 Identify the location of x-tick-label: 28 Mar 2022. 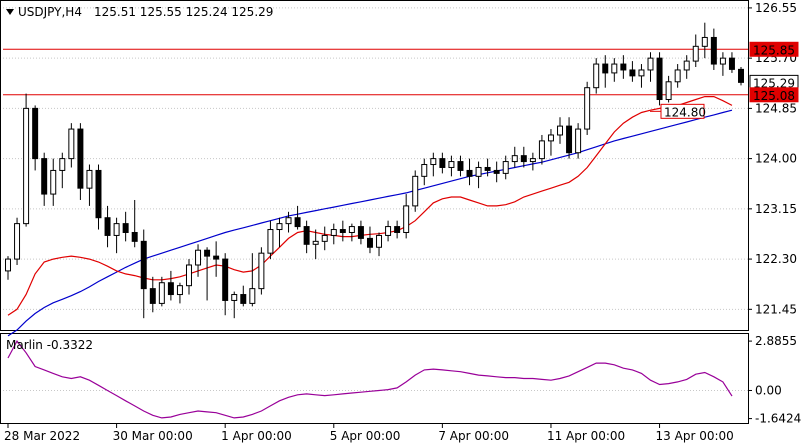
(42, 436).